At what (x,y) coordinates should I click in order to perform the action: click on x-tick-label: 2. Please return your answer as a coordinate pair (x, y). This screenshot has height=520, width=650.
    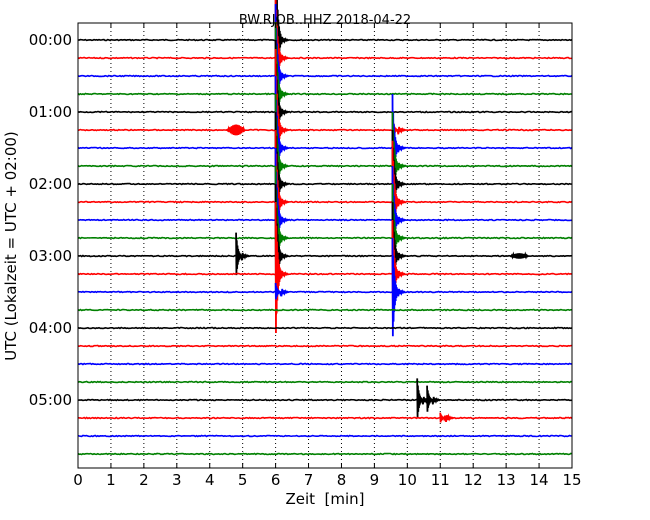
    Looking at the image, I should click on (144, 480).